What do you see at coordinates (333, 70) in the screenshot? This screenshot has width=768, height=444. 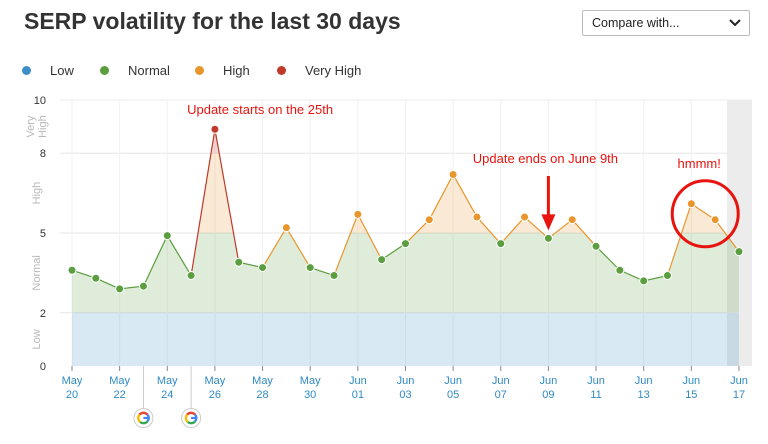 I see `legend-label-very-high: Very High` at bounding box center [333, 70].